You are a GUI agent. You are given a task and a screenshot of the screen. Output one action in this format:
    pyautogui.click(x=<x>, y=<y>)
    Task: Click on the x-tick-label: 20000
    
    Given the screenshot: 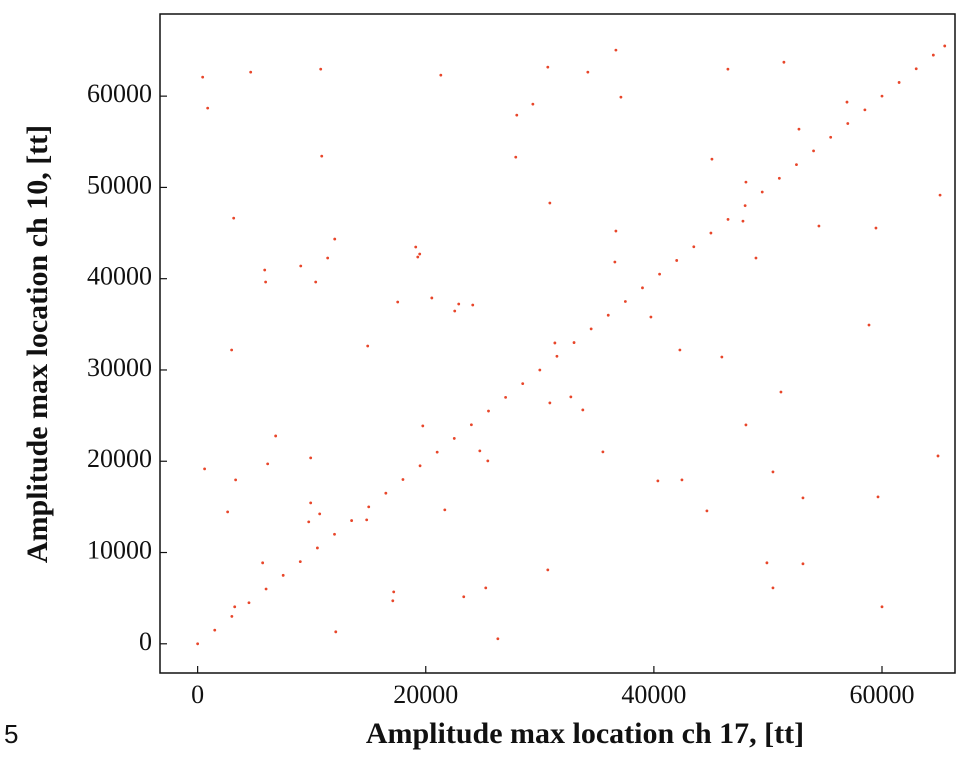 What is the action you would take?
    pyautogui.click(x=425, y=694)
    